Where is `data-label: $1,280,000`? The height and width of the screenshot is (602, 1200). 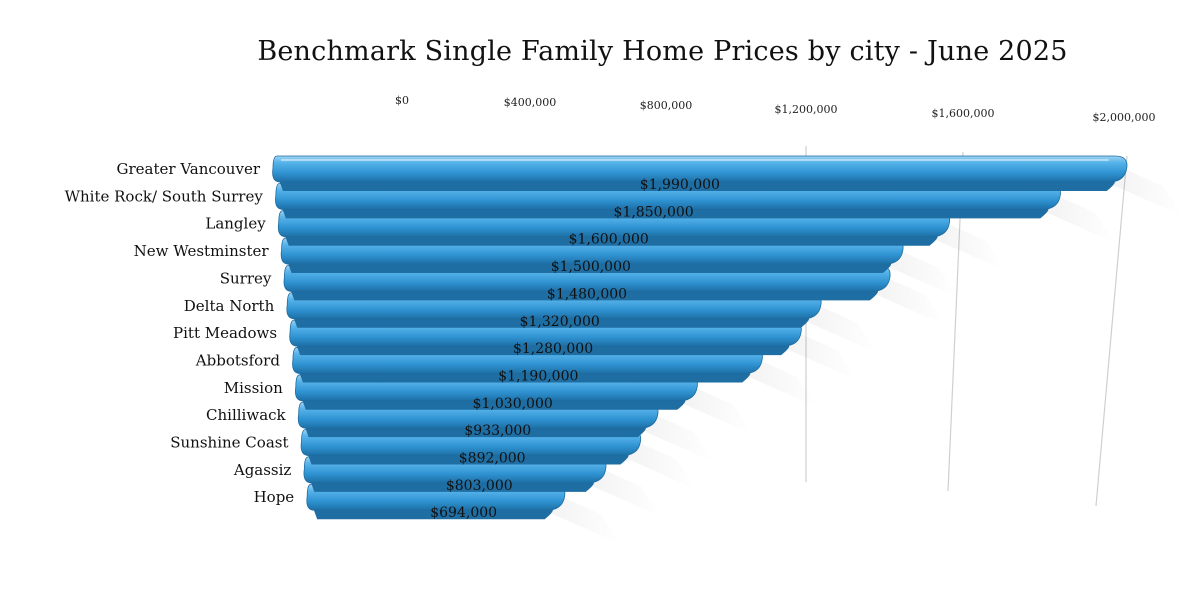 data-label: $1,280,000 is located at coordinates (553, 349).